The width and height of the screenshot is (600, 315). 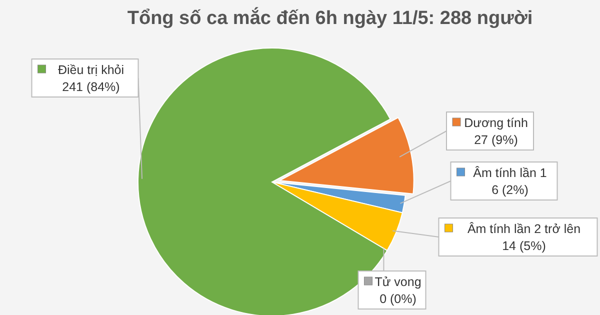 What do you see at coordinates (524, 246) in the screenshot?
I see `data-label: 14 (5%)` at bounding box center [524, 246].